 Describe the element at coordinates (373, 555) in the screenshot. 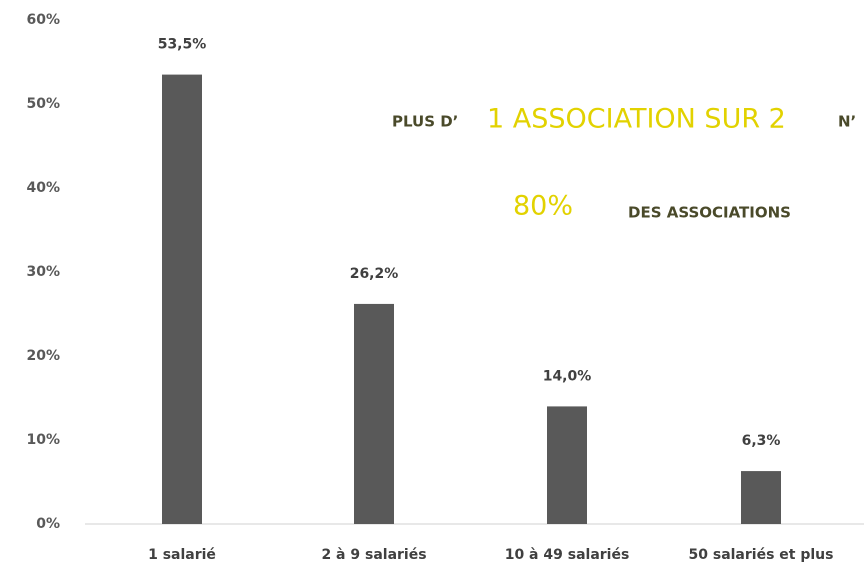

I see `x-tick-label: 2 à 9 salariés` at that location.